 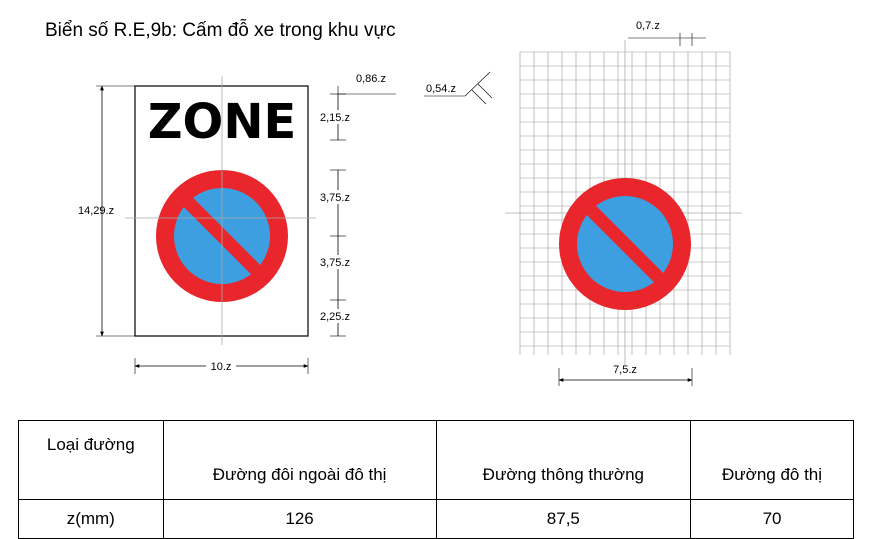 I want to click on upper-half-label: 3,75.z, so click(x=335, y=198).